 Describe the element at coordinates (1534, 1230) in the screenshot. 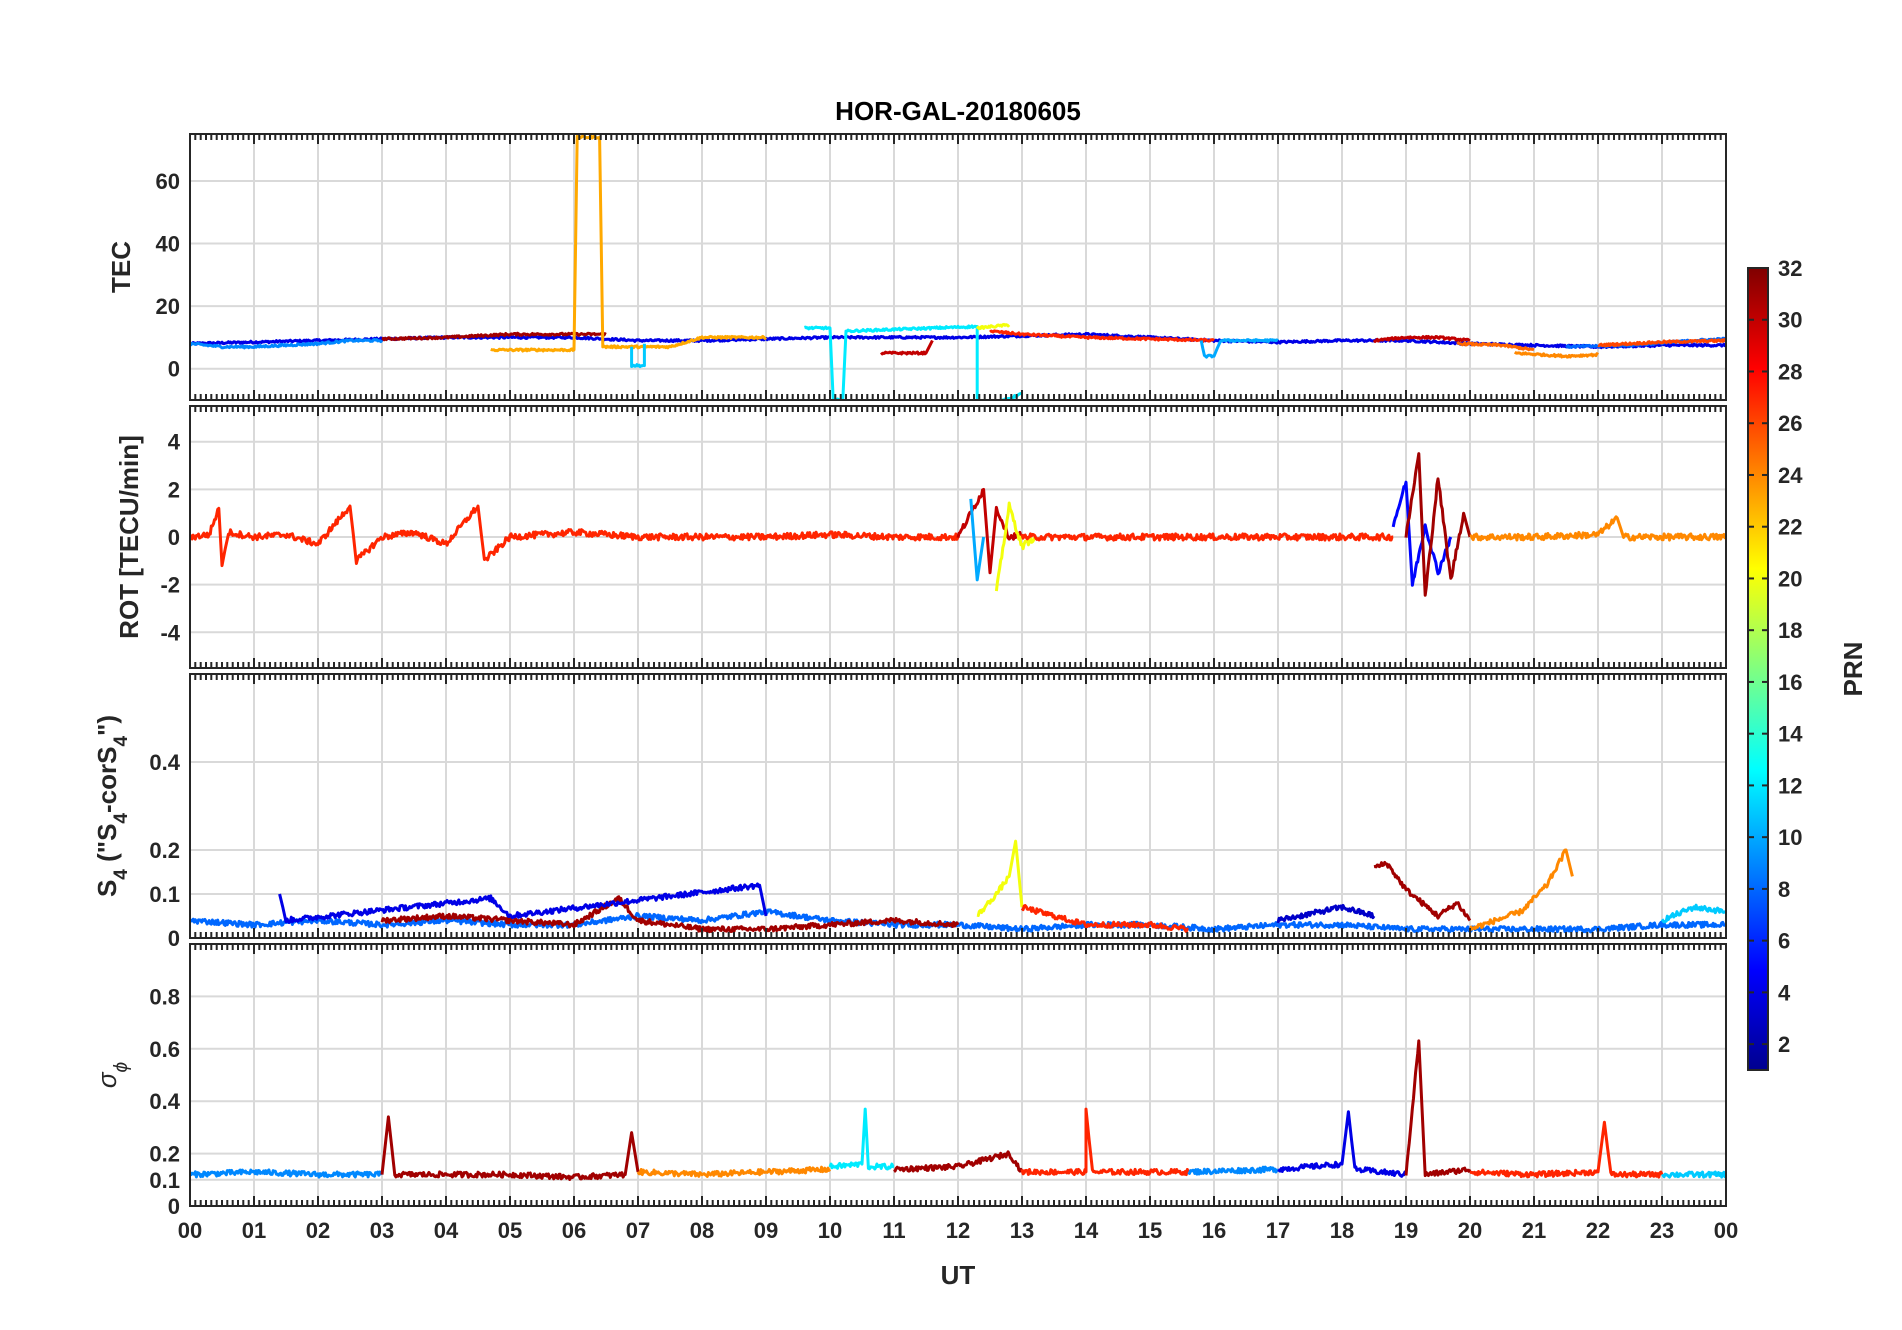

I see `x-tick-label: 21` at that location.